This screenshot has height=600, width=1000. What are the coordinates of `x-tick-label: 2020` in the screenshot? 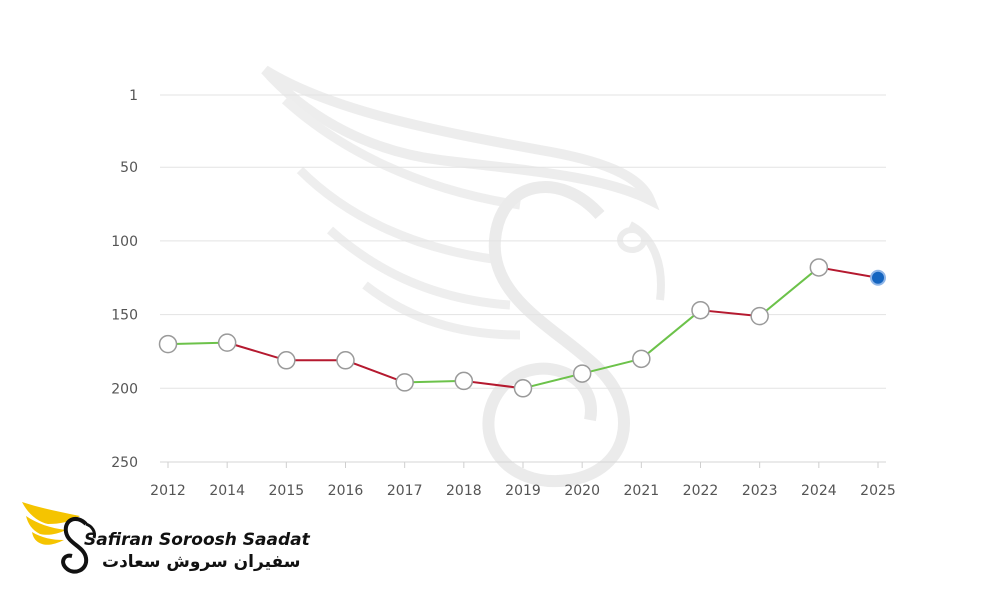 It's located at (582, 491).